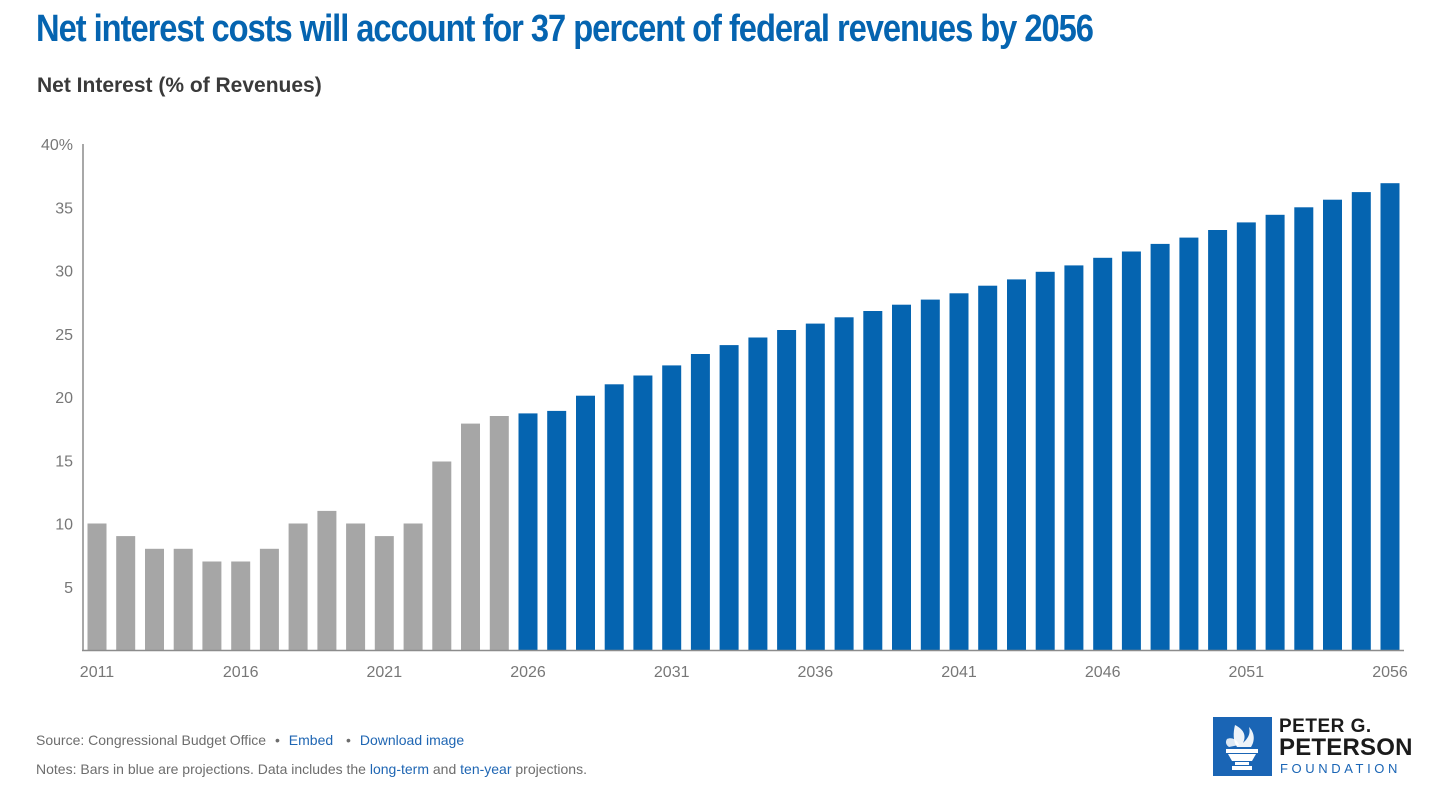 This screenshot has height=810, width=1430. What do you see at coordinates (528, 672) in the screenshot?
I see `x-tick-label: 2026` at bounding box center [528, 672].